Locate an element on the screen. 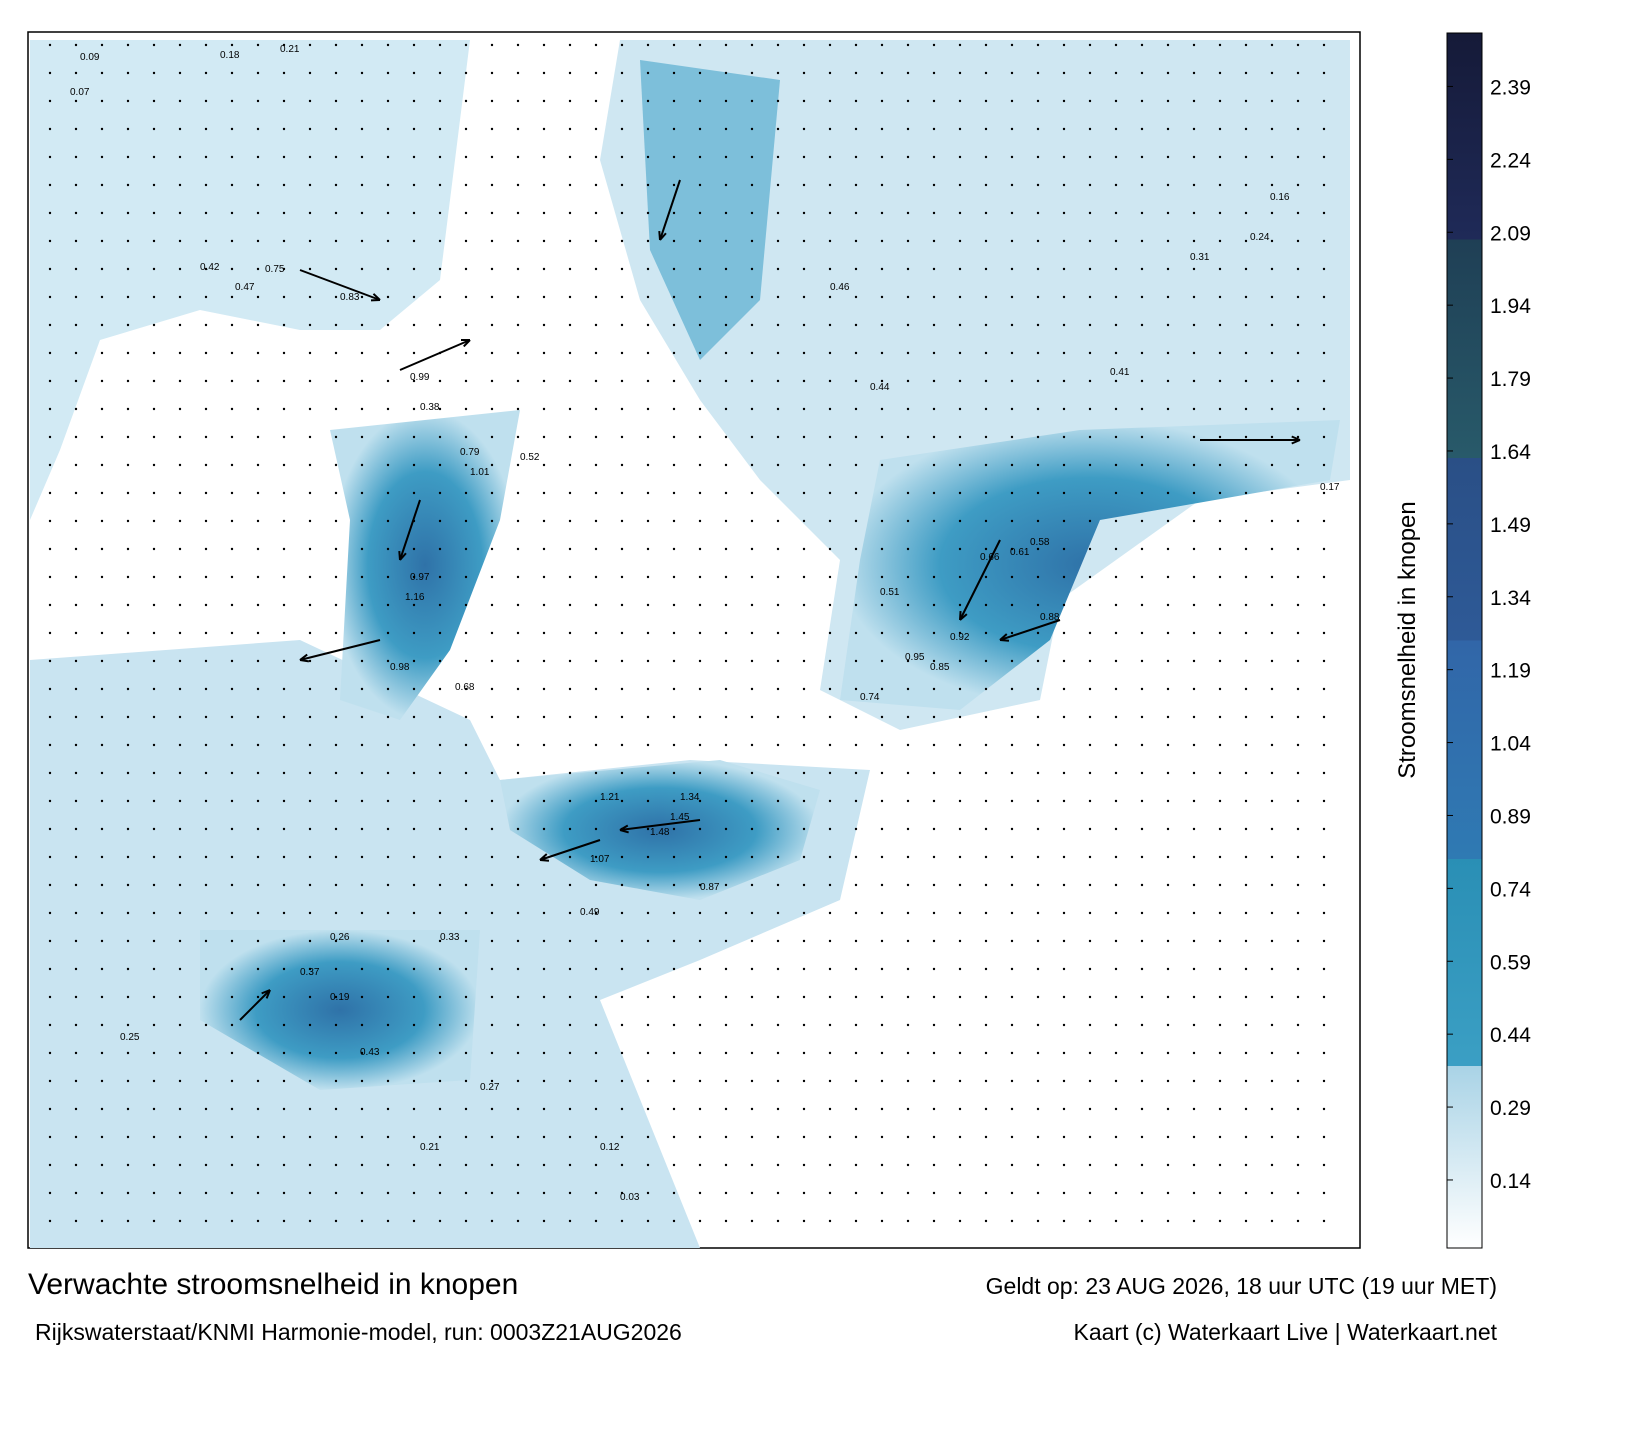 This screenshot has height=1455, width=1650. speed-label: 0.17 is located at coordinates (1330, 487).